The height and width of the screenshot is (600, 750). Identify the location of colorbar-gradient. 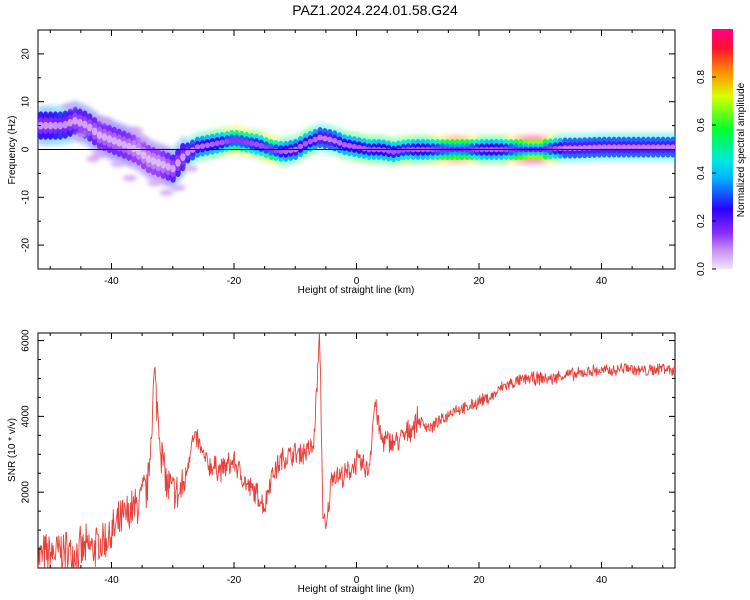
(722, 149).